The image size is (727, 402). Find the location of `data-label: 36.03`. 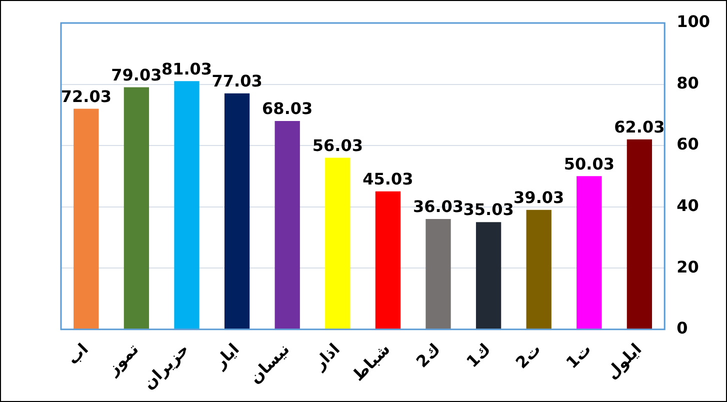

data-label: 36.03 is located at coordinates (438, 206).